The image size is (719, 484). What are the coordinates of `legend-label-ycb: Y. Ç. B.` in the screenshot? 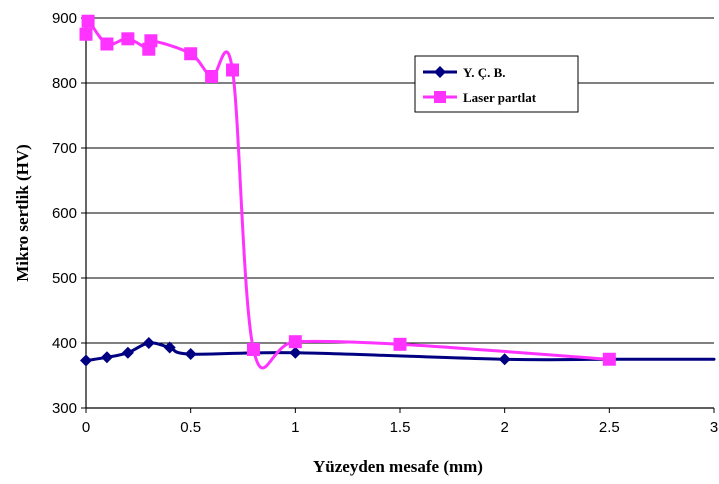 It's located at (484, 72).